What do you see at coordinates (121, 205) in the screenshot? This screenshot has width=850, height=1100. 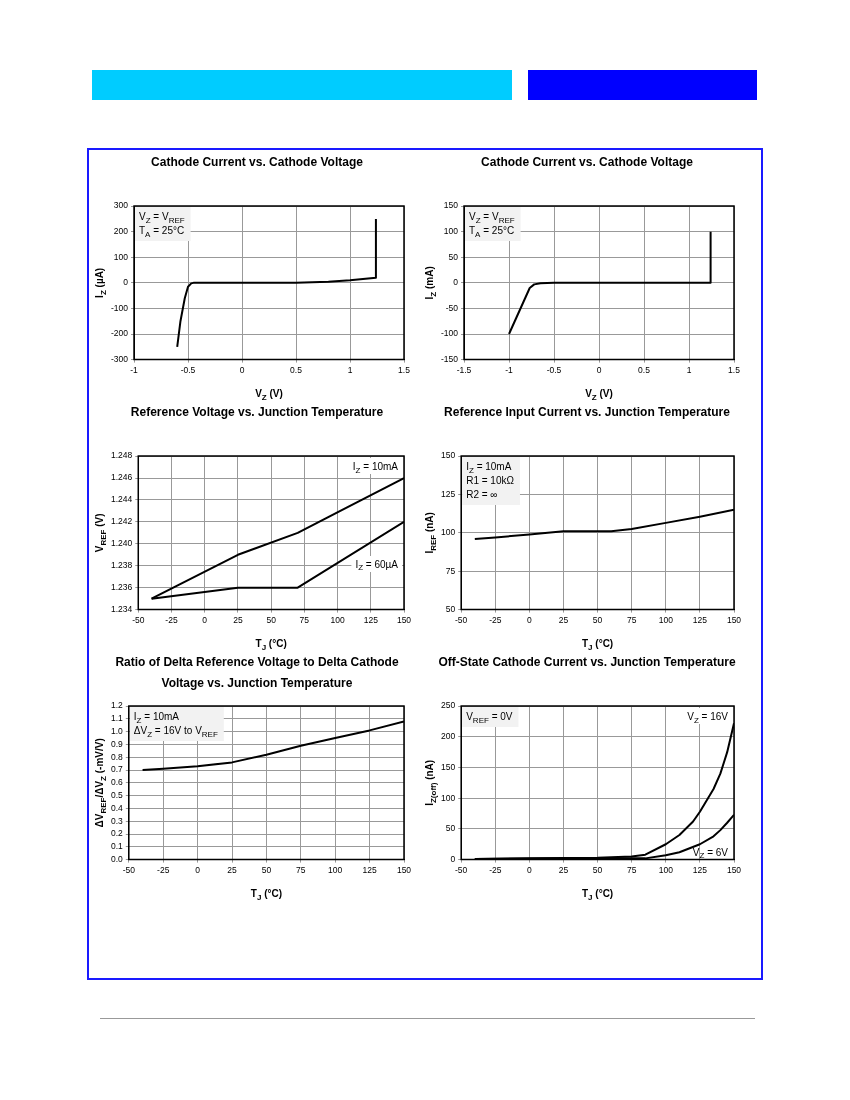 I see `y-tick-label: 300` at bounding box center [121, 205].